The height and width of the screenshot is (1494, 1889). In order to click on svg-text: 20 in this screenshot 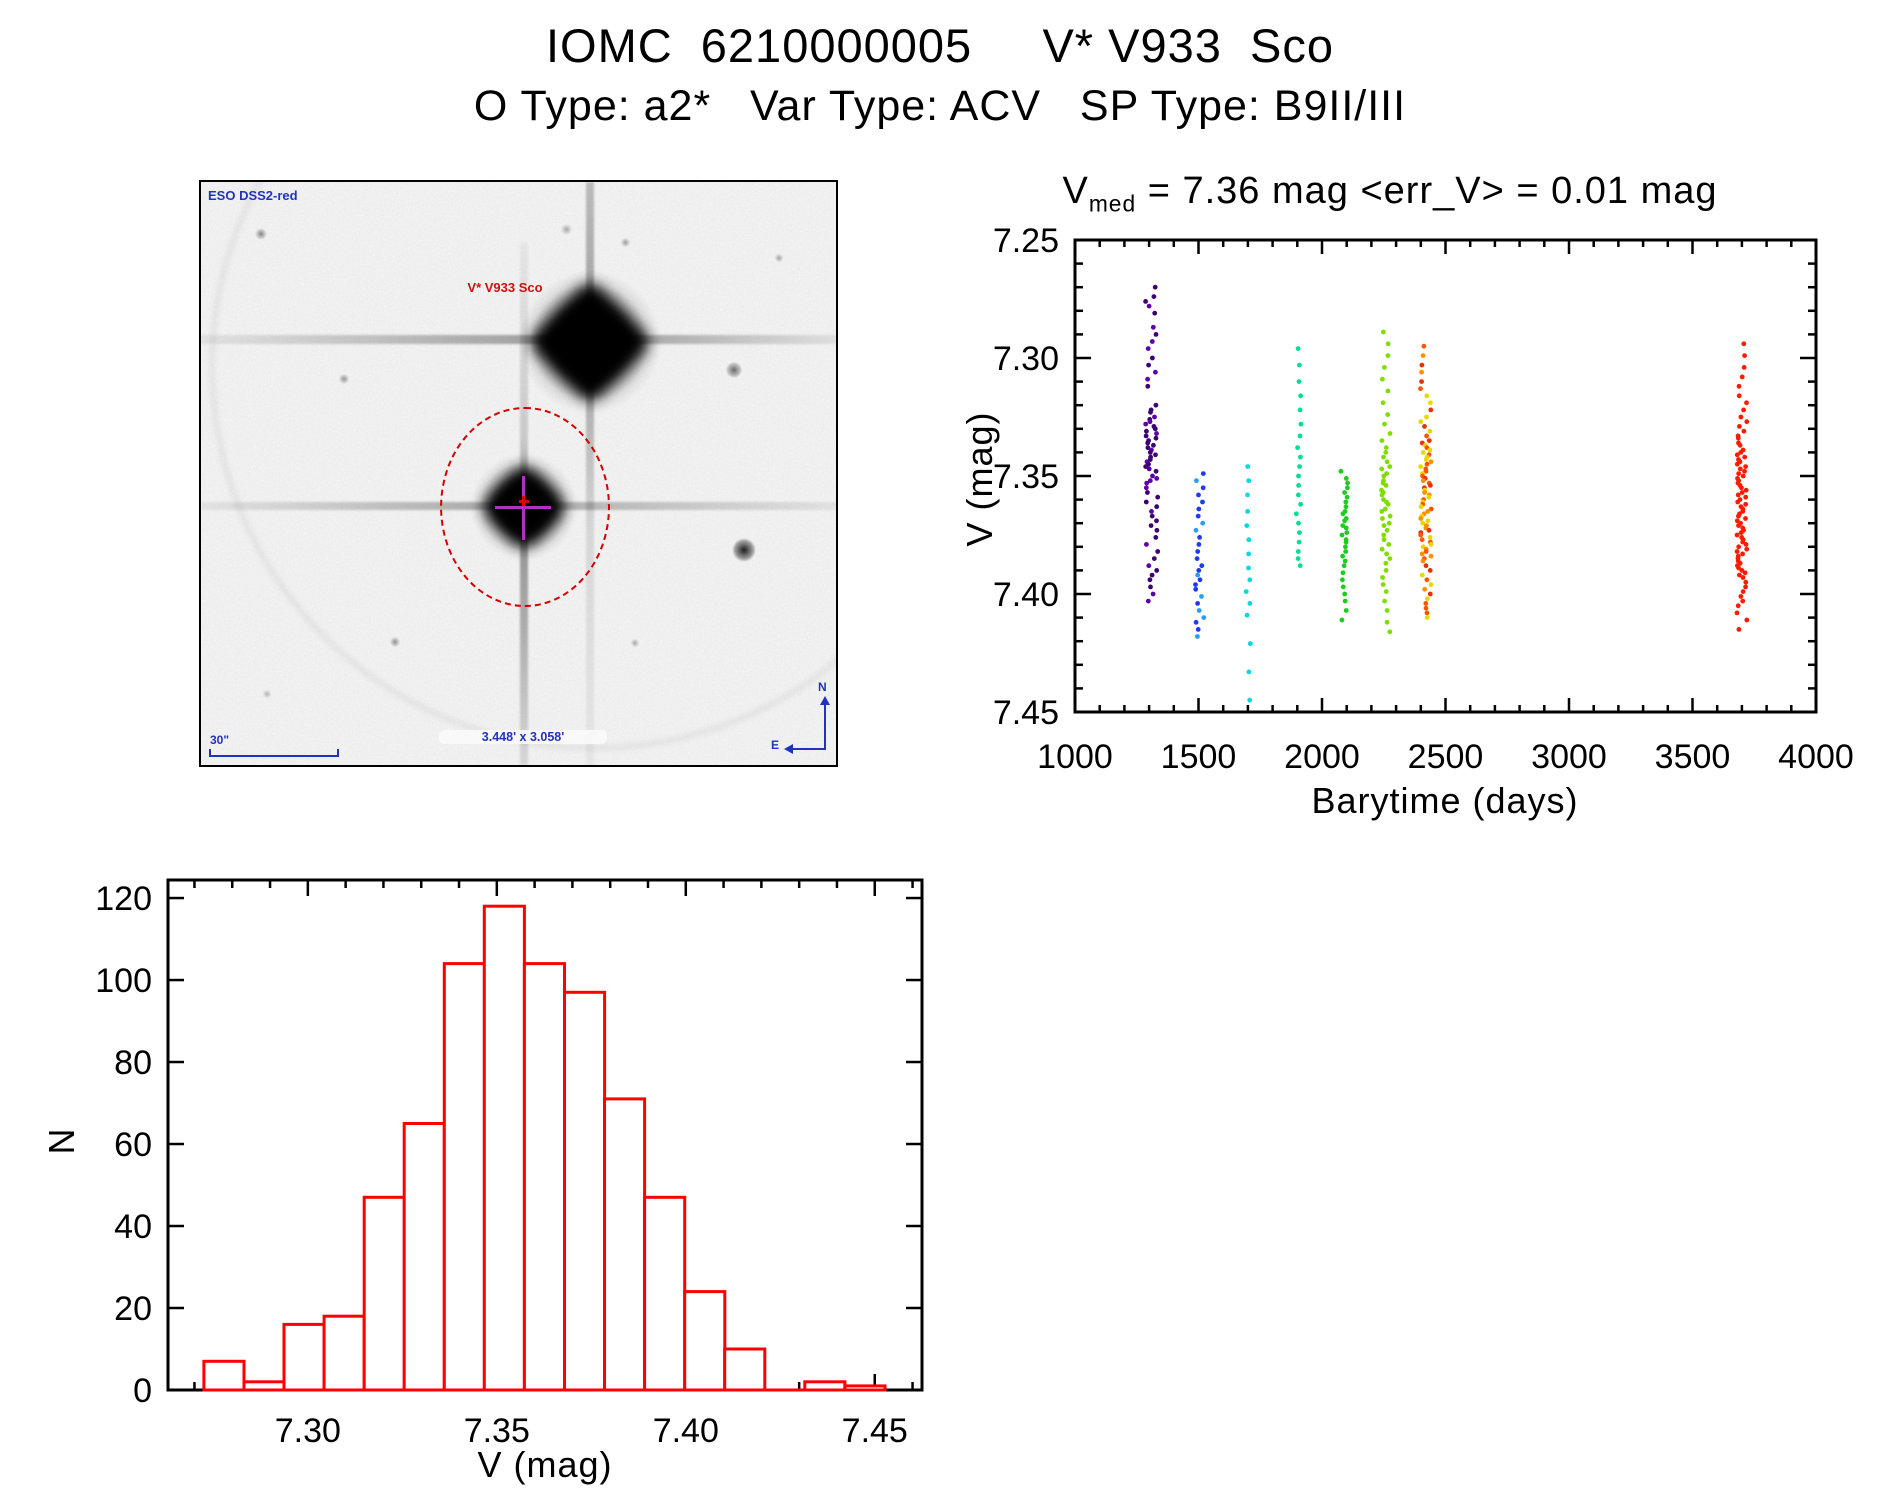, I will do `click(133, 1309)`.